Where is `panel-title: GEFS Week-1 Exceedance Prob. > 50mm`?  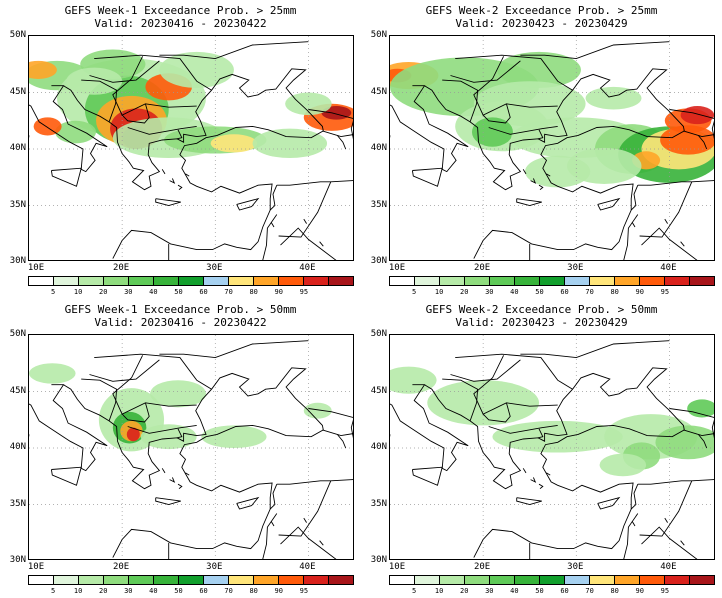 panel-title: GEFS Week-1 Exceedance Prob. > 50mm is located at coordinates (180, 309).